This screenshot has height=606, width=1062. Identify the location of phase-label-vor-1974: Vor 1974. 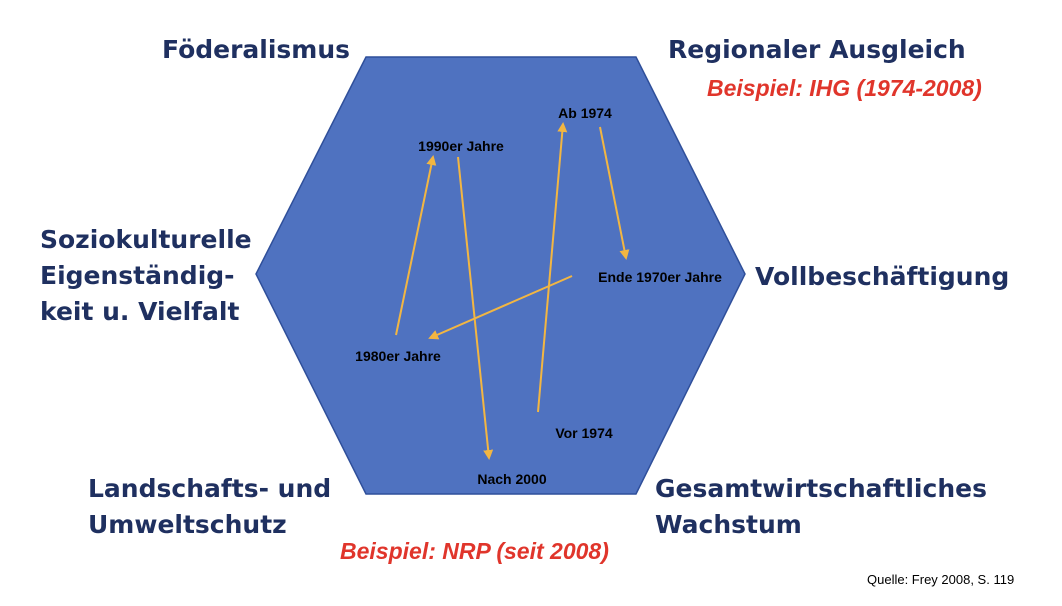
(584, 433).